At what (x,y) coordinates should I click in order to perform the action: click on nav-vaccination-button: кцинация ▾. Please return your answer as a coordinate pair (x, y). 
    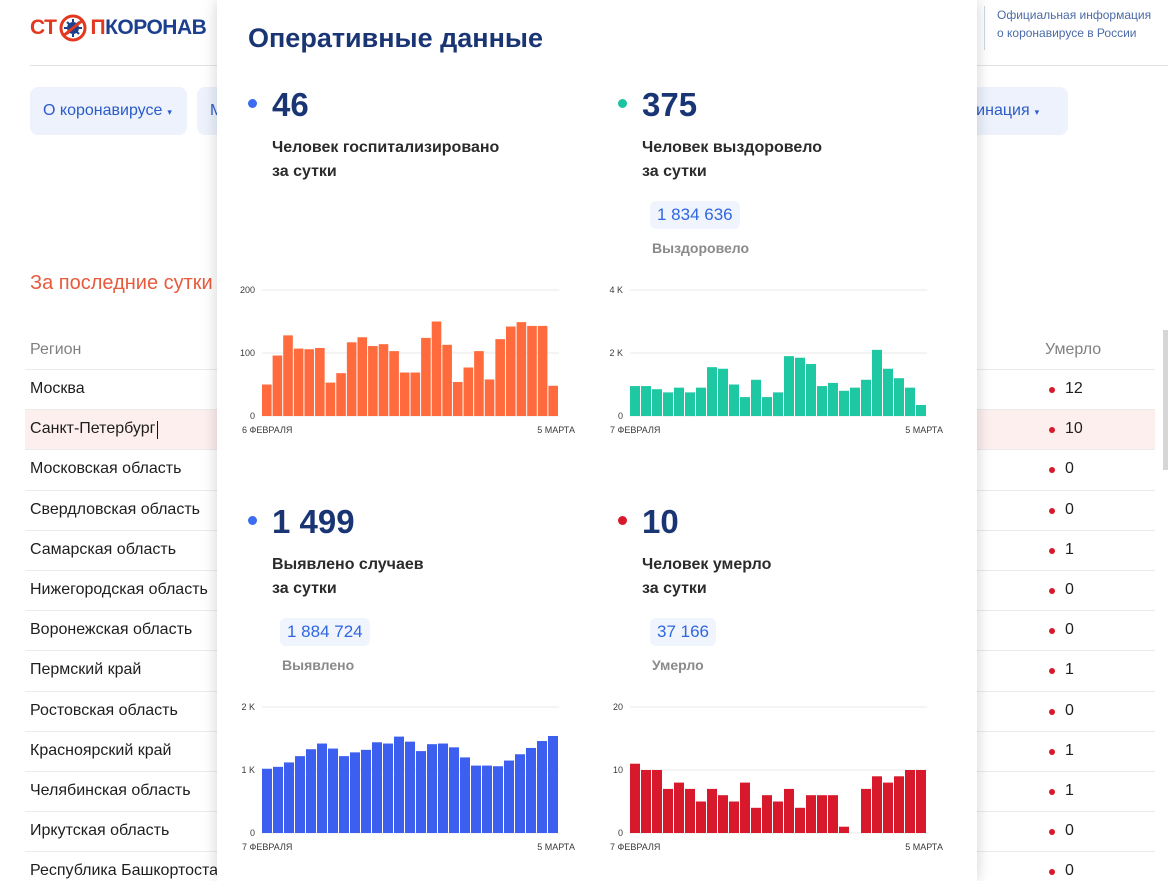
    Looking at the image, I should click on (1014, 111).